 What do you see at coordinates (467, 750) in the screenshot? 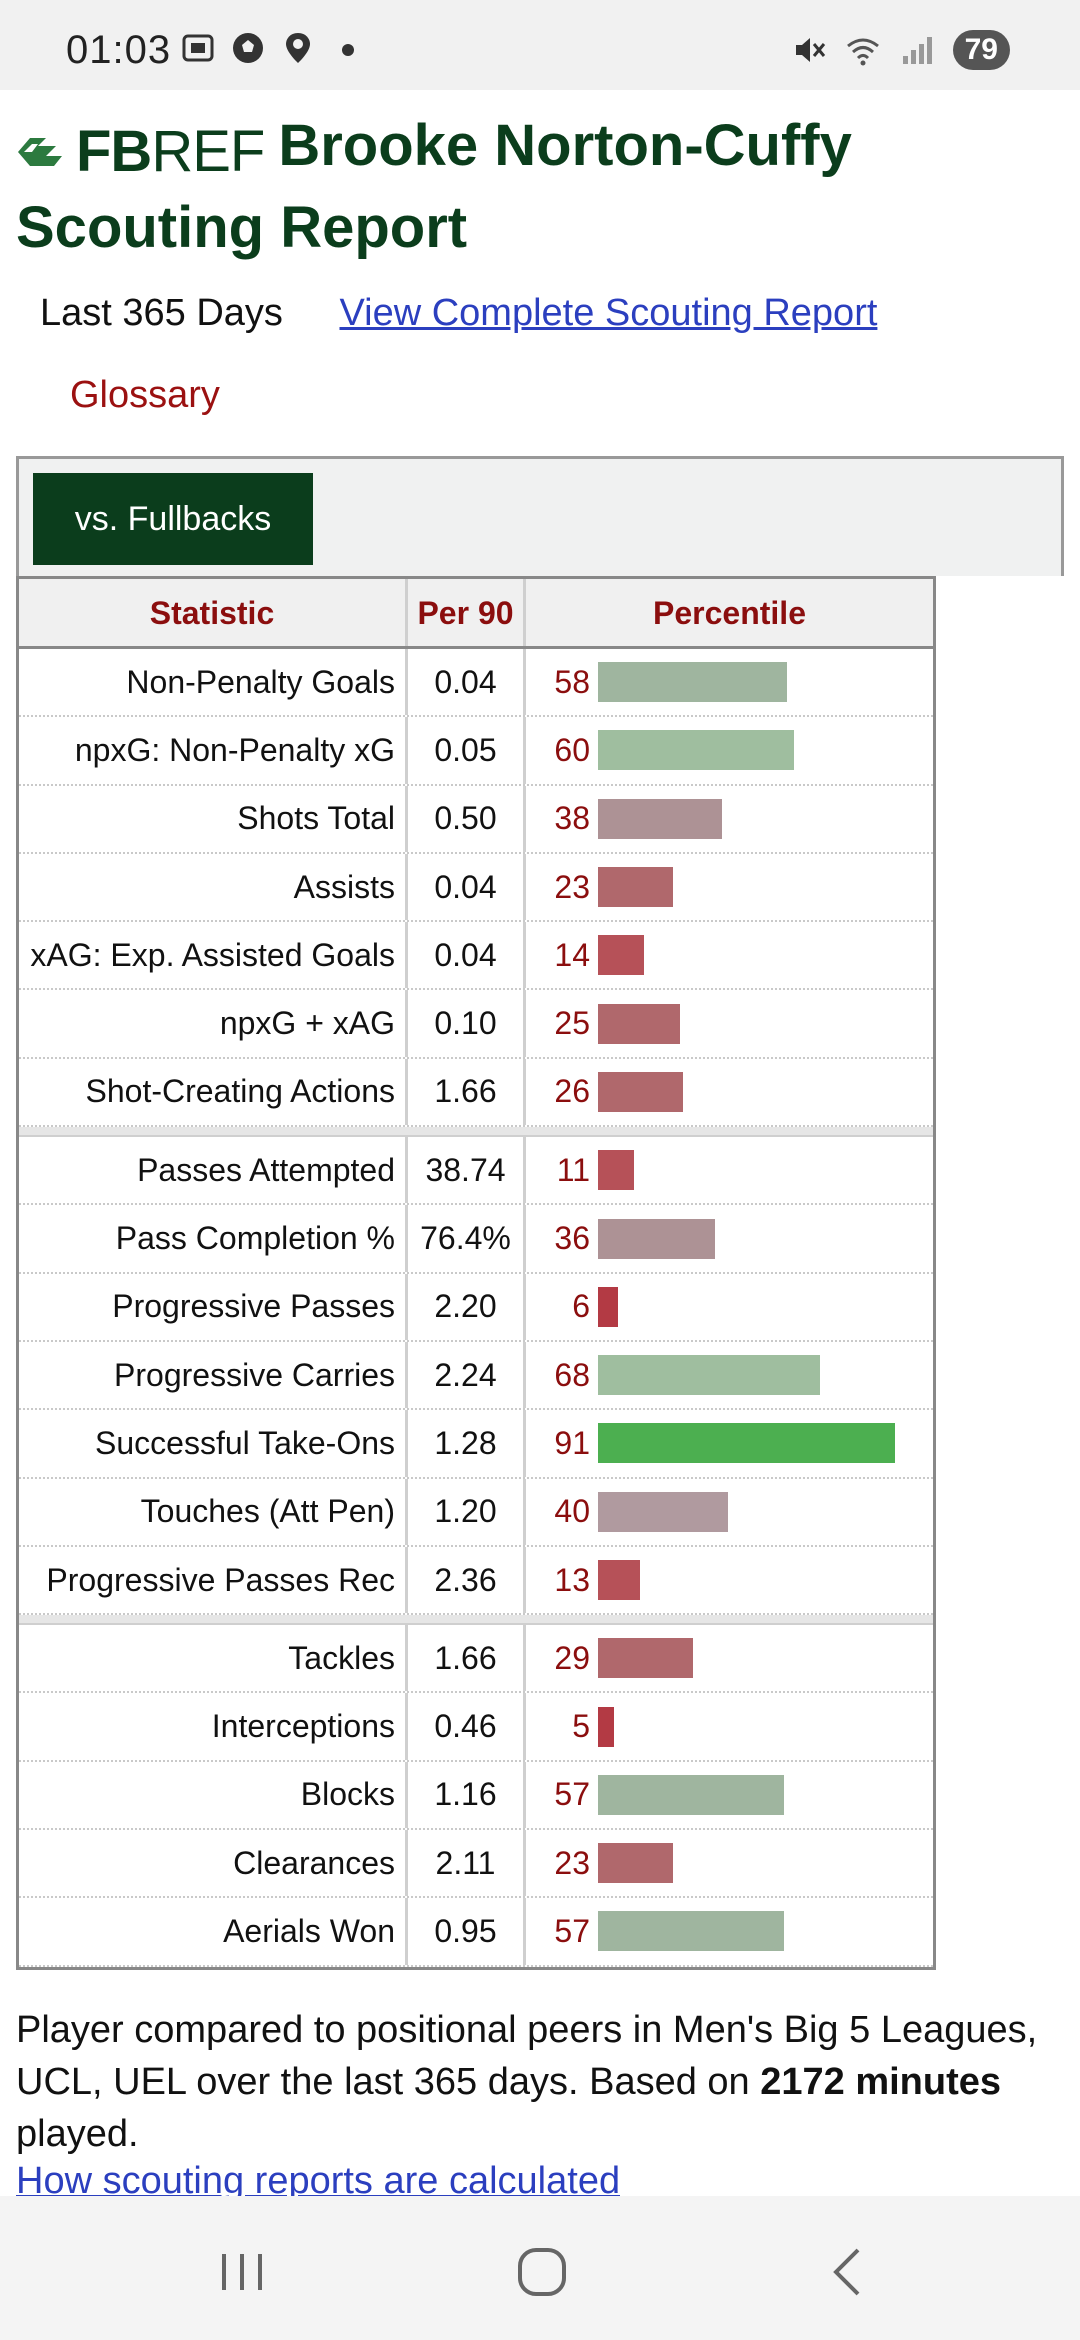
I see `per90-value: 0.05` at bounding box center [467, 750].